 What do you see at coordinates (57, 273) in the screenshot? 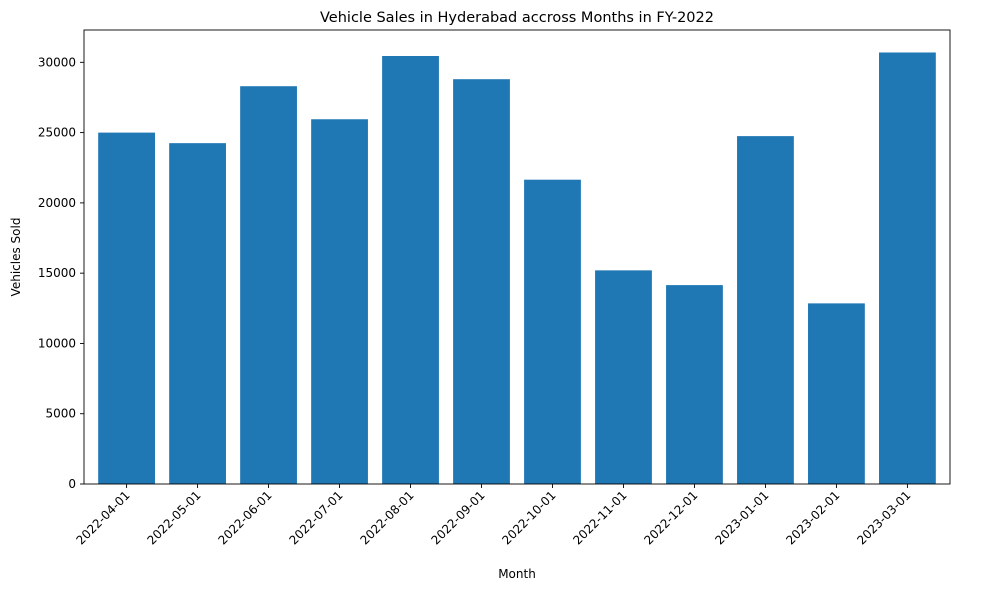
I see `y-tick-label: 15000` at bounding box center [57, 273].